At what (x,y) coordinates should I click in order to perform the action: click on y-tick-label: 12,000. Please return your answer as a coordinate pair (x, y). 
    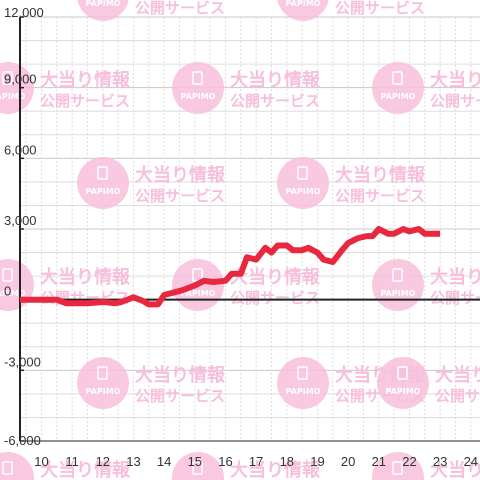
    Looking at the image, I should click on (24, 12).